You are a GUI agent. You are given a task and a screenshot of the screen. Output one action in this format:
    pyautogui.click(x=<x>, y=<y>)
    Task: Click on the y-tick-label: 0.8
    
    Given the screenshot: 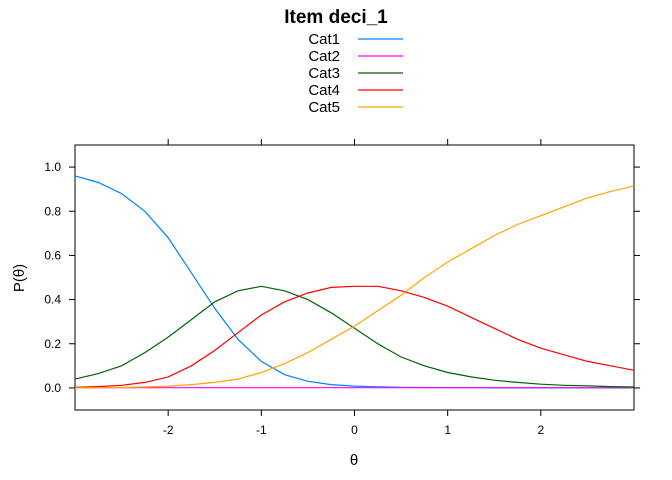 What is the action you would take?
    pyautogui.click(x=52, y=211)
    